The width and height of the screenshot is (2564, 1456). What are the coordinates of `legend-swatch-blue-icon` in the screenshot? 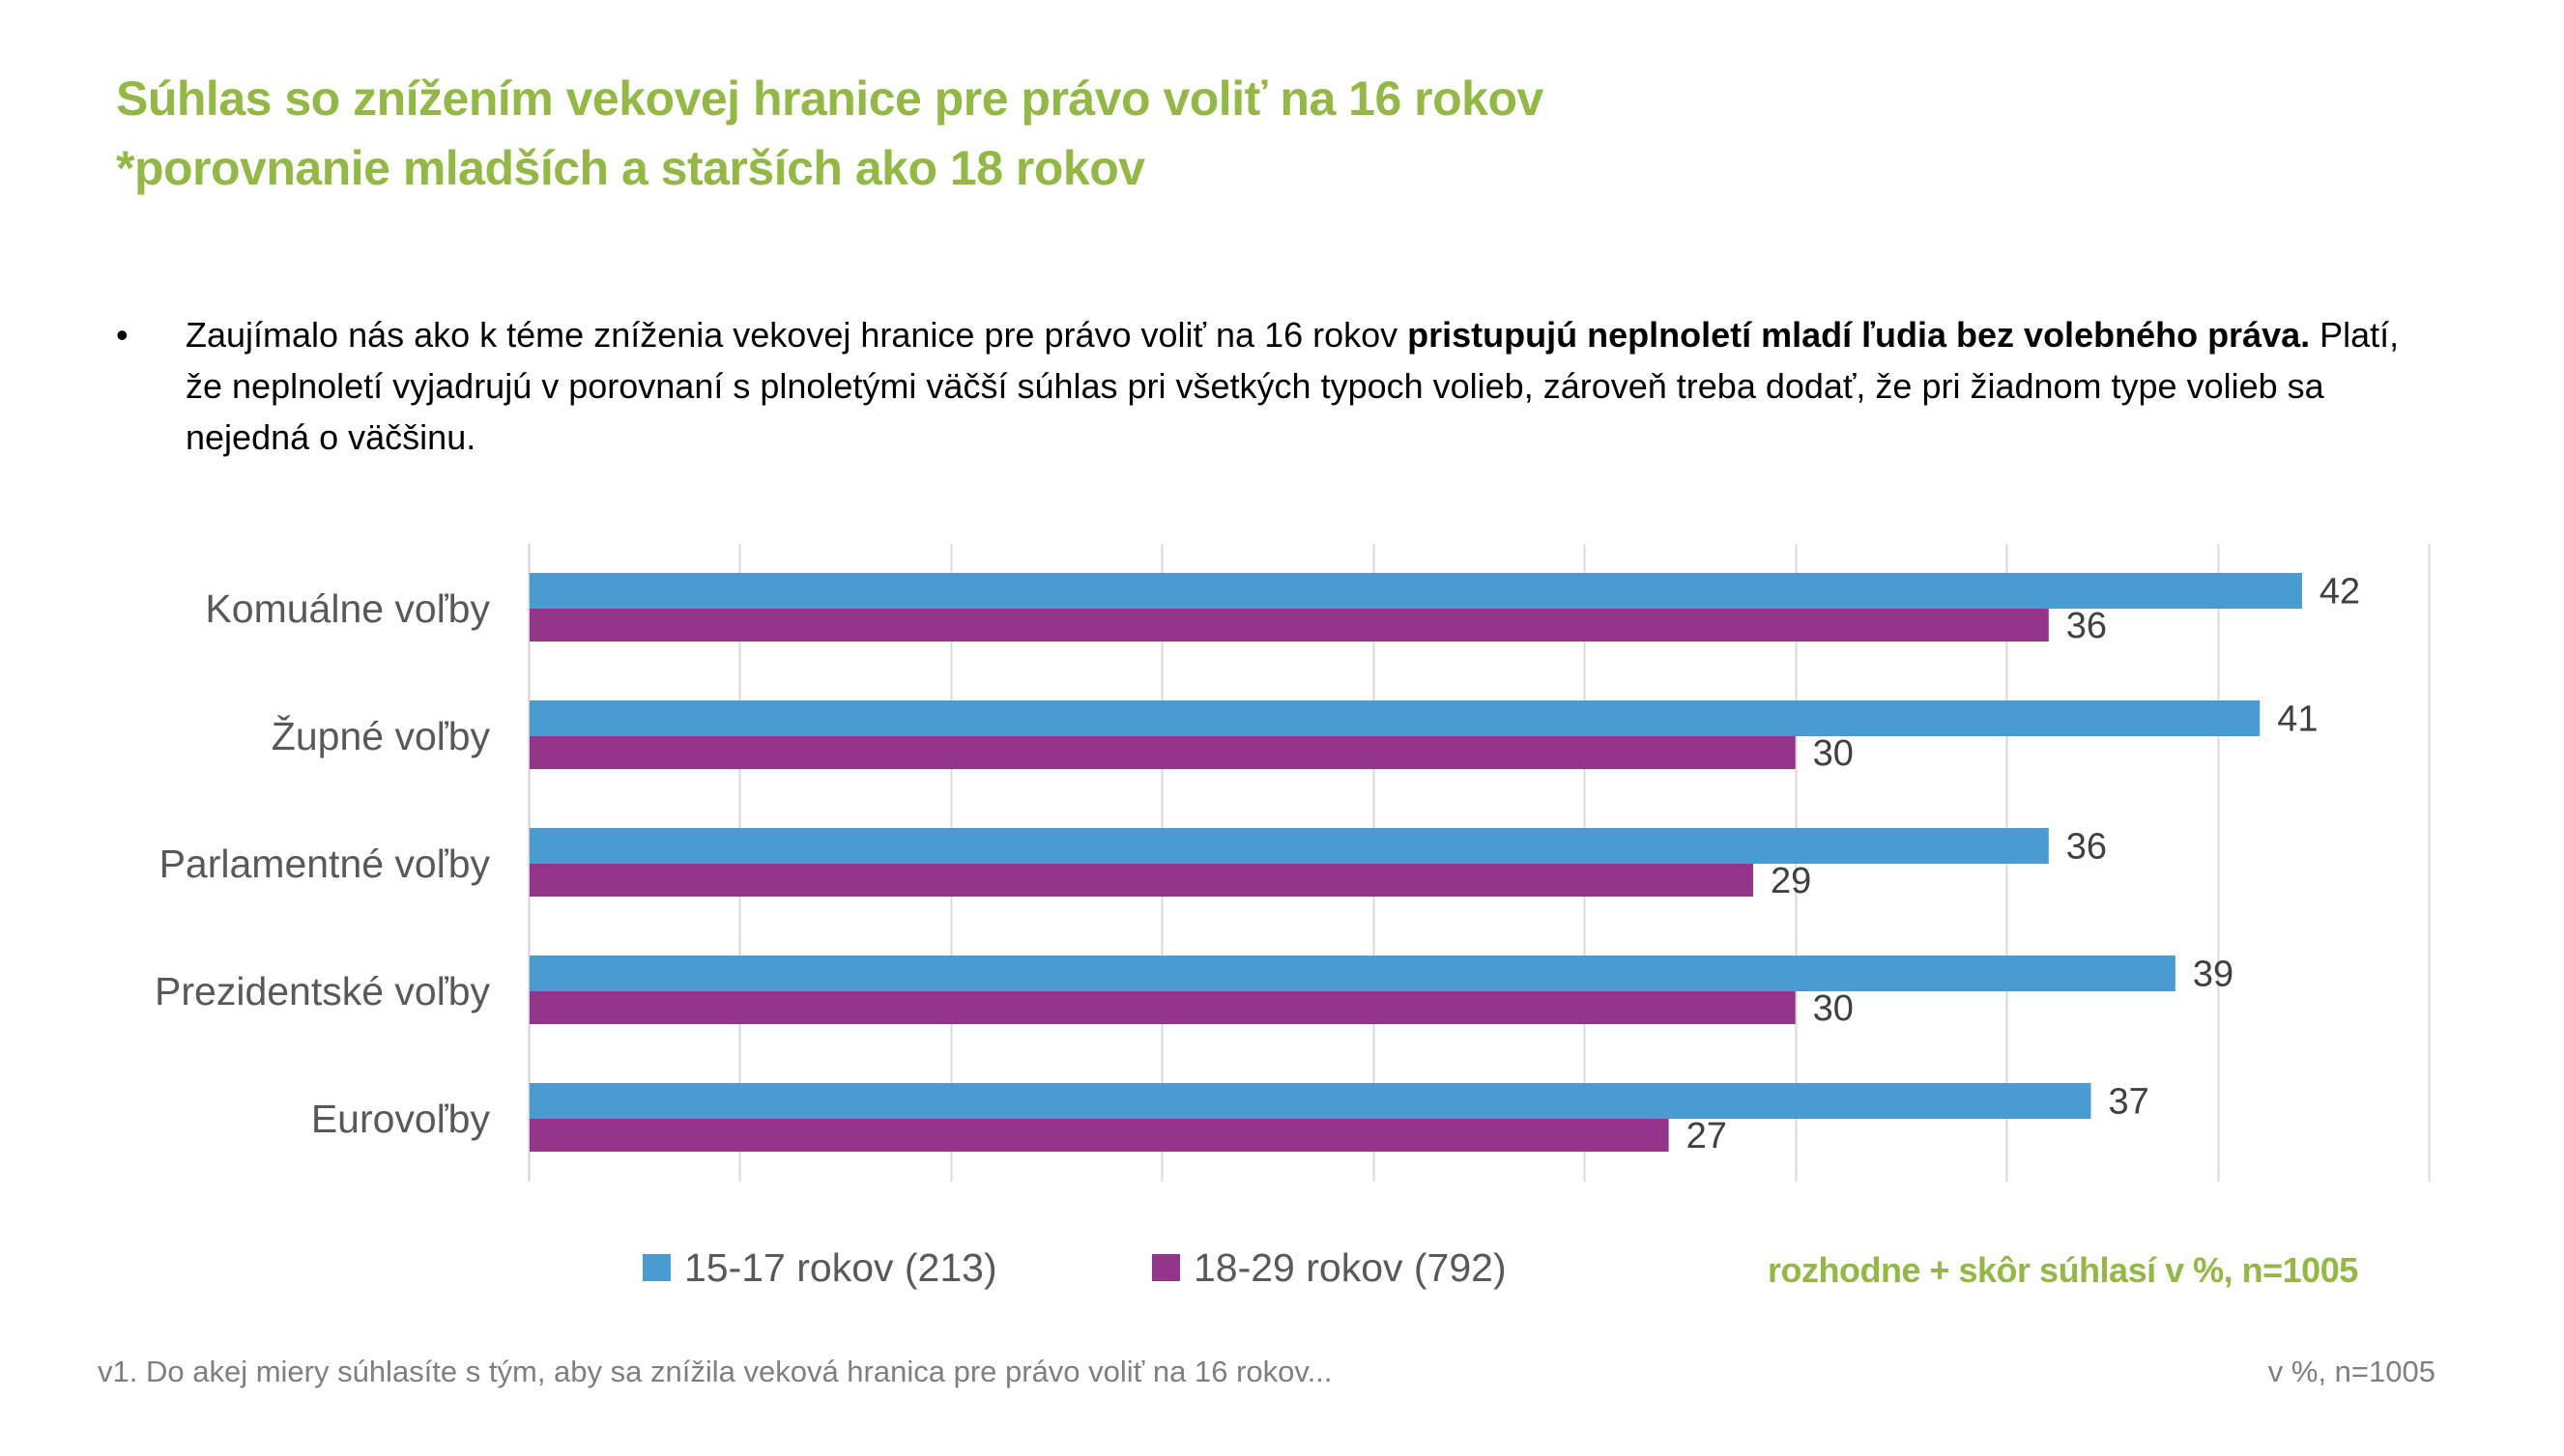 It's located at (657, 1268).